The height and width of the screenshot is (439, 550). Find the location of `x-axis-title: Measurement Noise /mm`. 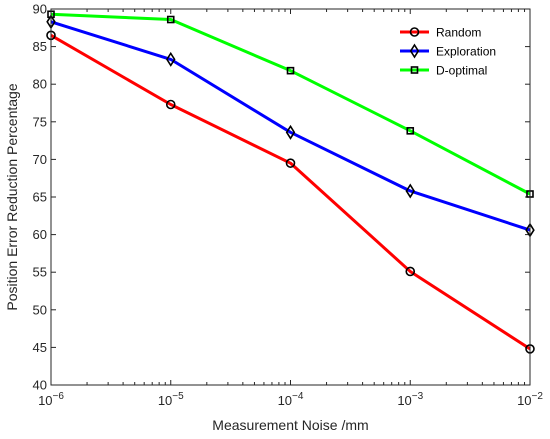

x-axis-title: Measurement Noise /mm is located at coordinates (290, 425).